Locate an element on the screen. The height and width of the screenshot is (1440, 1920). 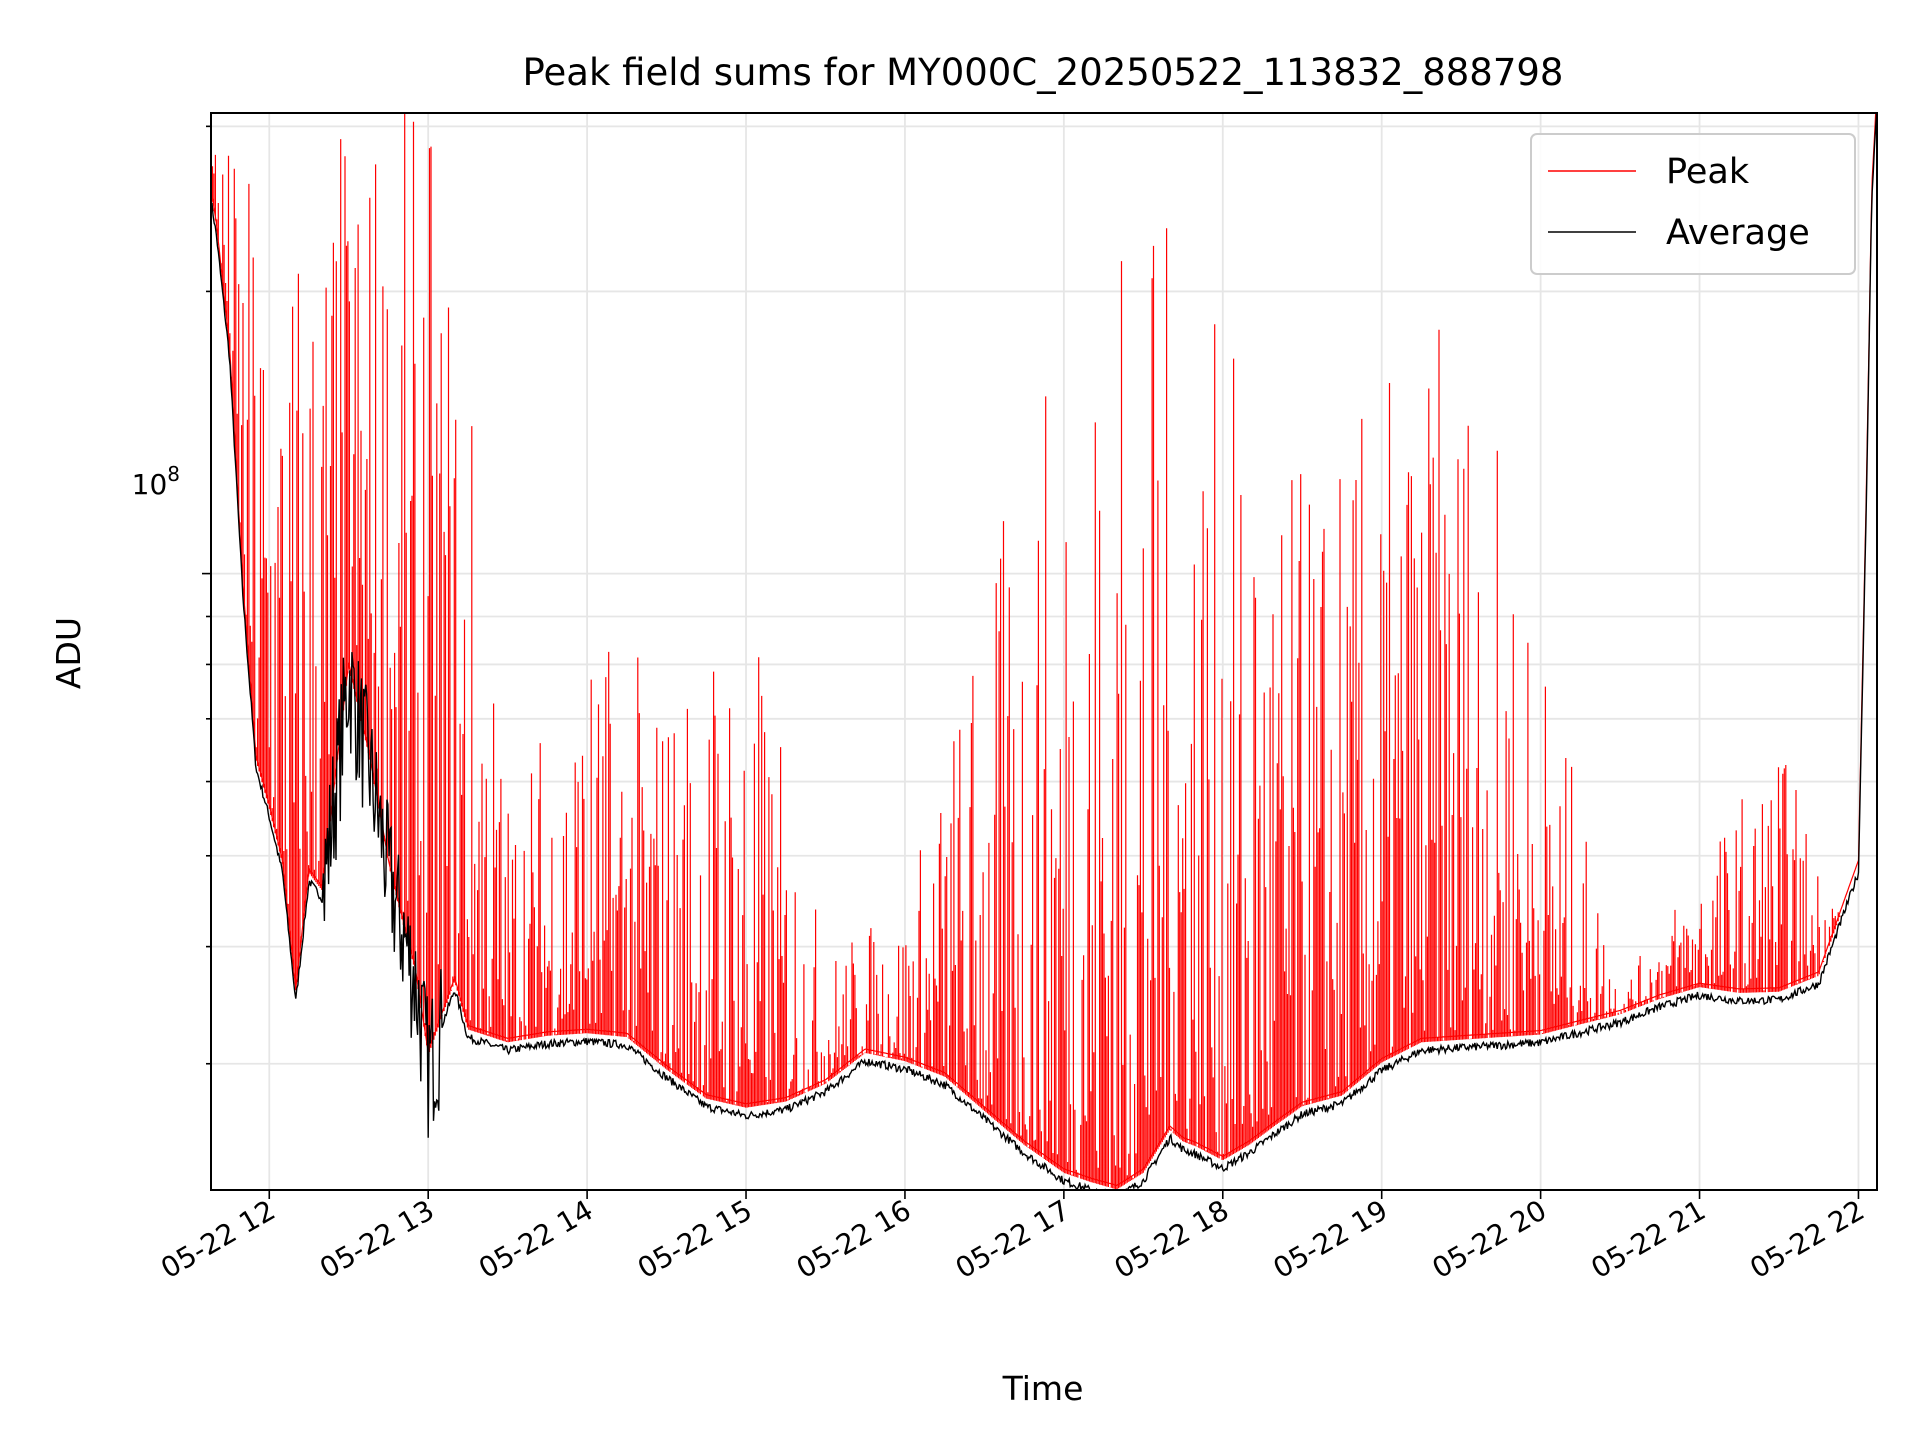
y-axis-label: ADU is located at coordinates (68, 653).